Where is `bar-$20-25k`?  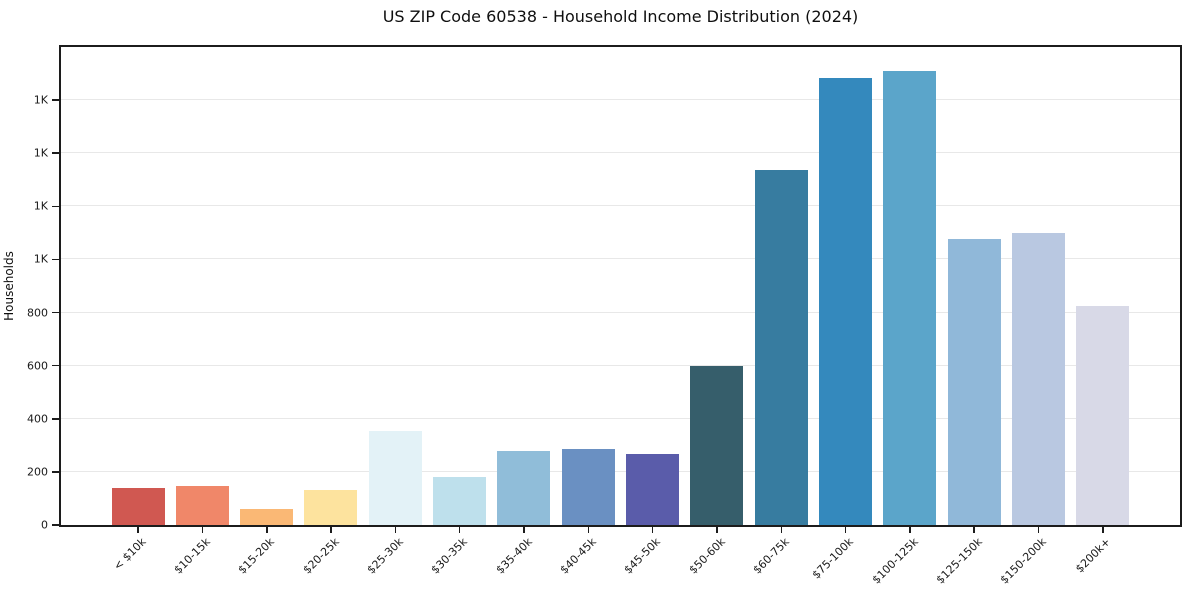 bar-$20-25k is located at coordinates (331, 507).